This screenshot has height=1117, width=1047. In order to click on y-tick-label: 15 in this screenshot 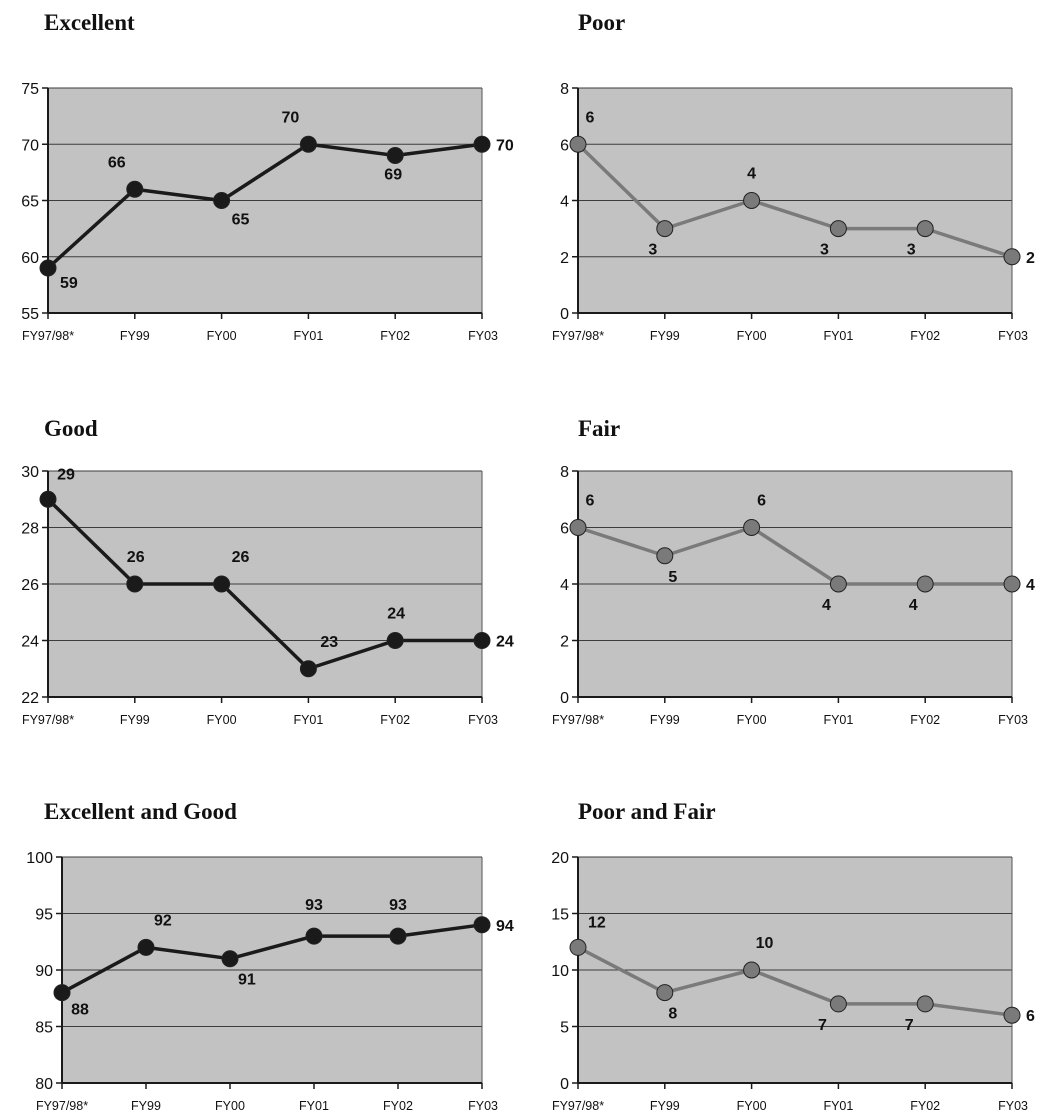, I will do `click(560, 915)`.